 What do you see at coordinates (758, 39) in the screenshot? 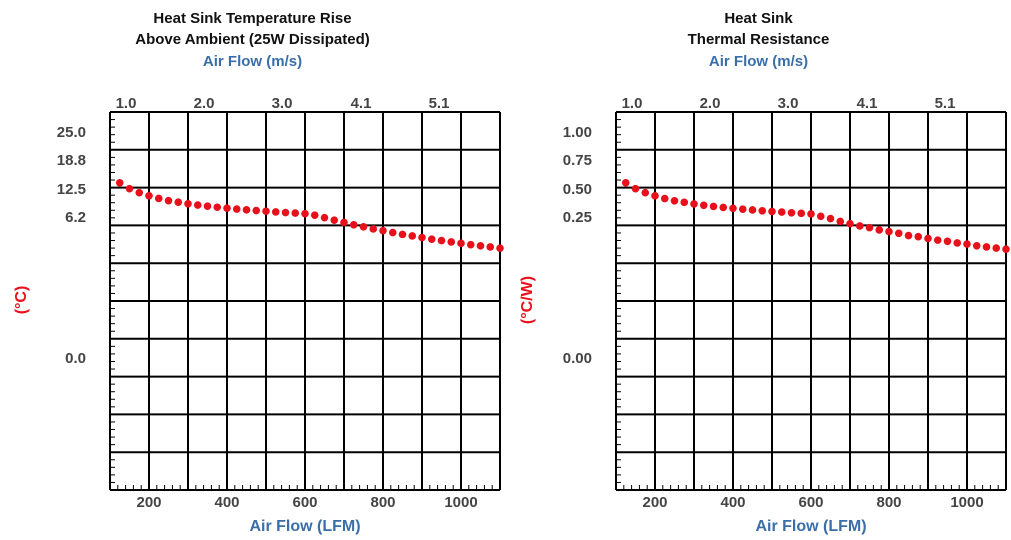
I see `chart-subtitle: Thermal Resistance` at bounding box center [758, 39].